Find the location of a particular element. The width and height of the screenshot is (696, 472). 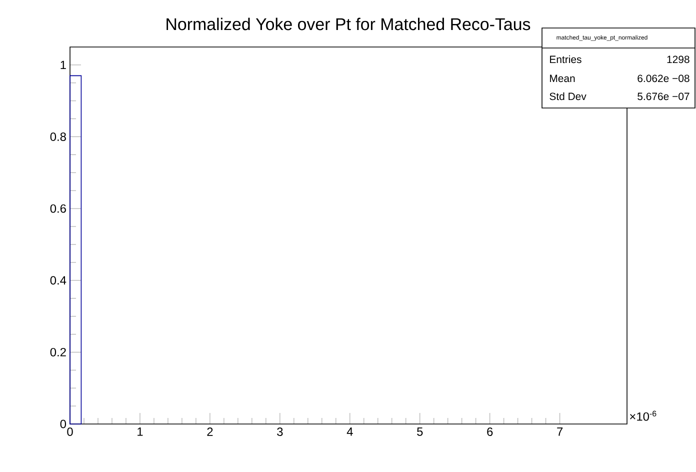

x-tick-label: 1 is located at coordinates (140, 432).